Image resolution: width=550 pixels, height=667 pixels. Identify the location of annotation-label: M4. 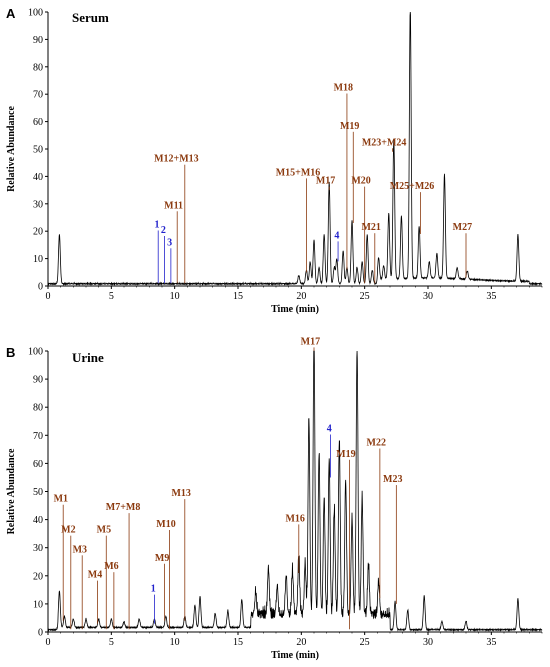
(95, 575).